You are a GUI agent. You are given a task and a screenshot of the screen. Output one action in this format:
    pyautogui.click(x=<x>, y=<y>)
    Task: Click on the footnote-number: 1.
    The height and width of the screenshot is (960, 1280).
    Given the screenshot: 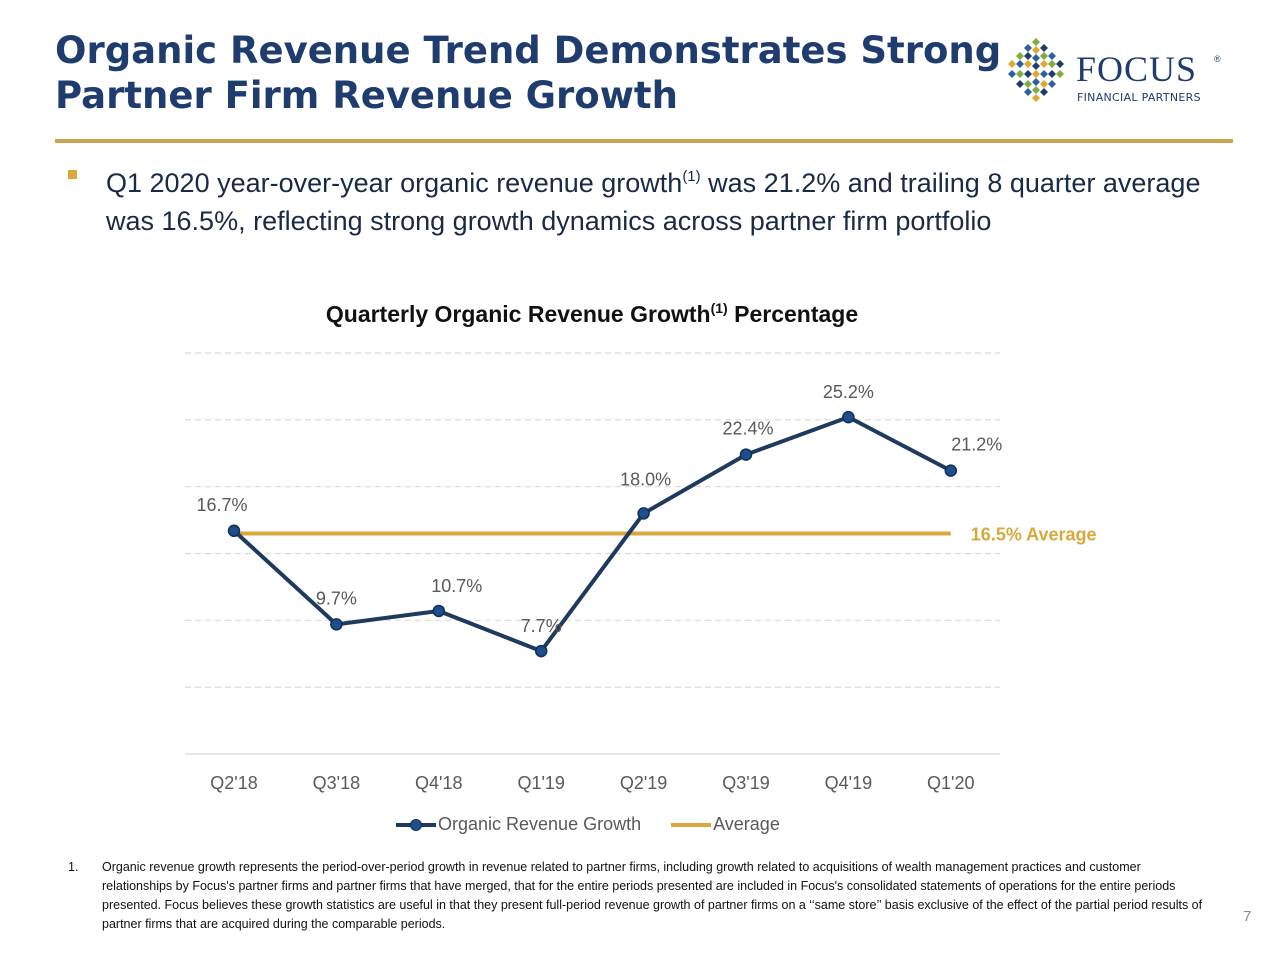 What is the action you would take?
    pyautogui.click(x=73, y=867)
    